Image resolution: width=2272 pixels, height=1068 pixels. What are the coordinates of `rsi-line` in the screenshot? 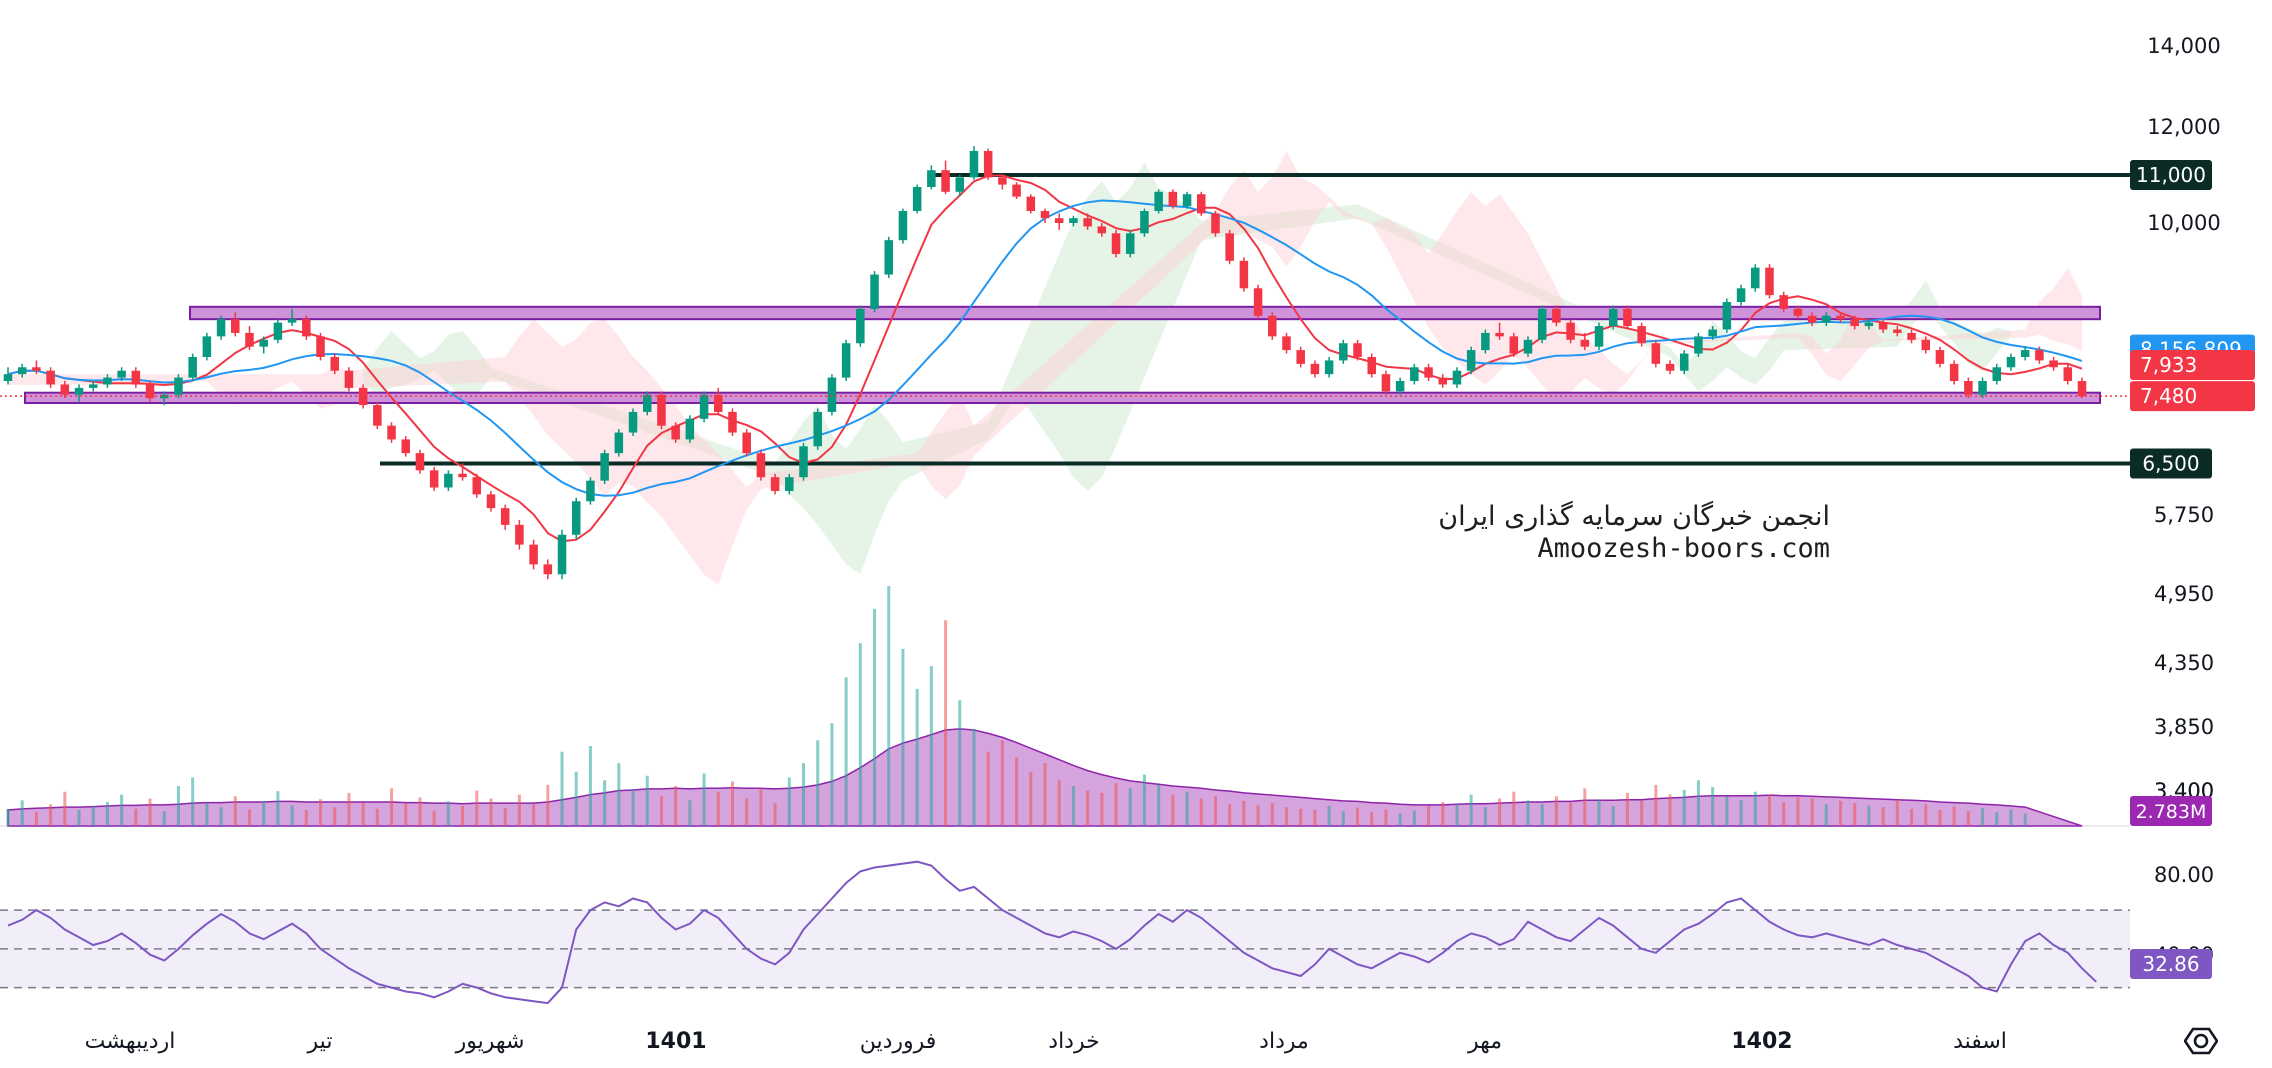 It's located at (1052, 932).